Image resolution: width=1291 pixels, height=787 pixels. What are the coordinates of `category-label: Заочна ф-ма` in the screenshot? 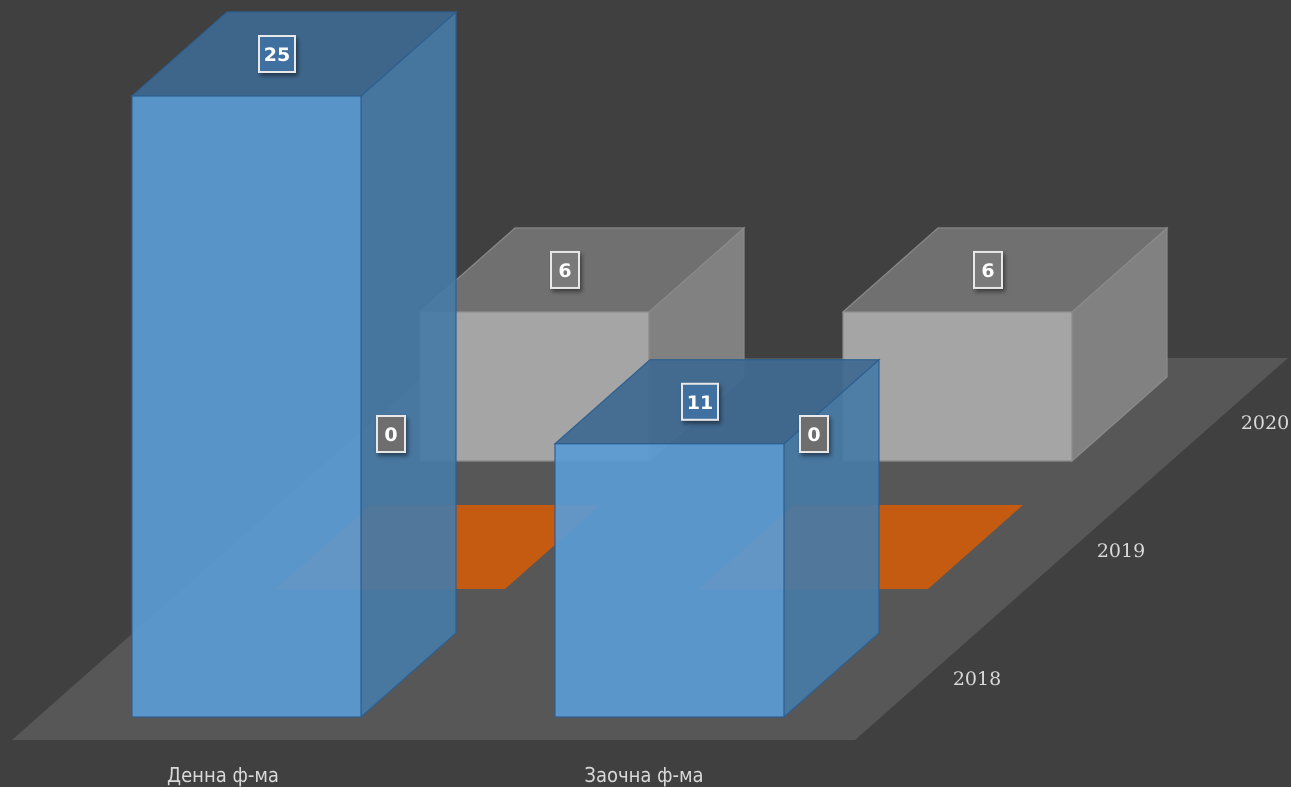 It's located at (643, 775).